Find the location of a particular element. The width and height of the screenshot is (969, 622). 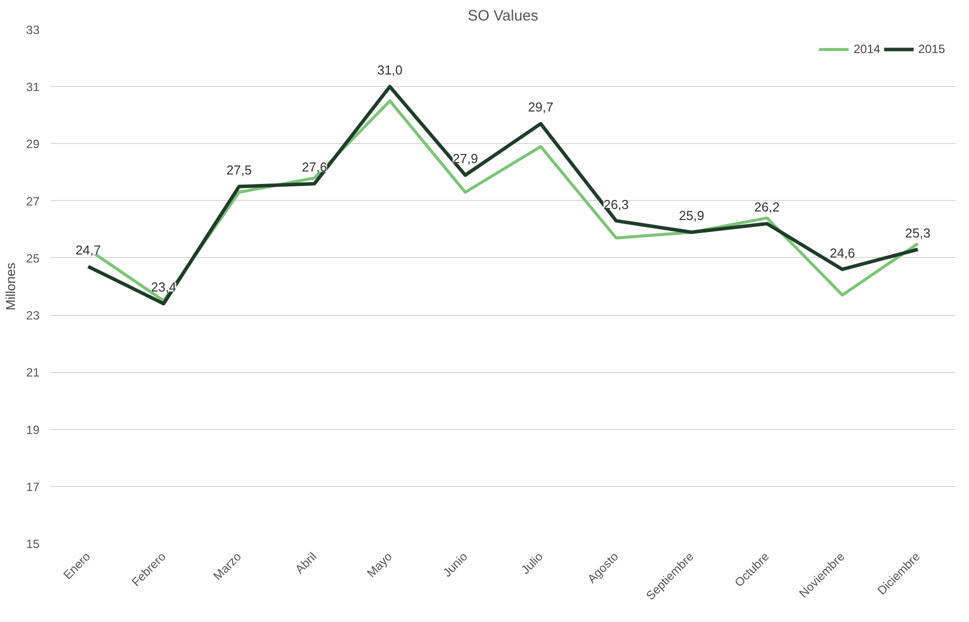

data-label: 24,6 is located at coordinates (843, 252).